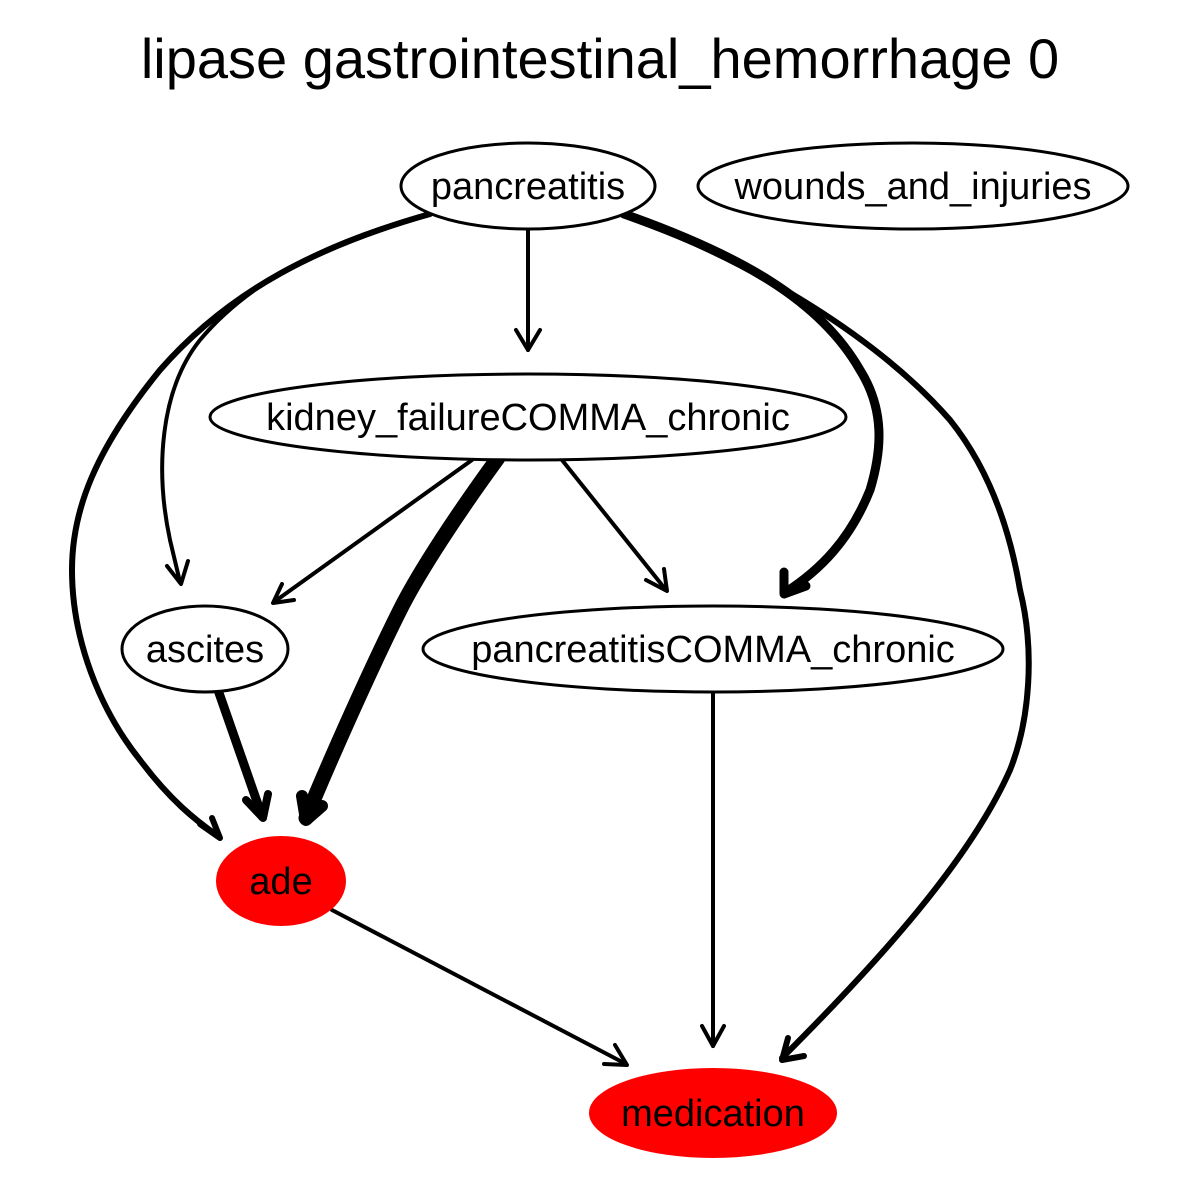 The width and height of the screenshot is (1200, 1200). I want to click on node-label: ascites, so click(205, 650).